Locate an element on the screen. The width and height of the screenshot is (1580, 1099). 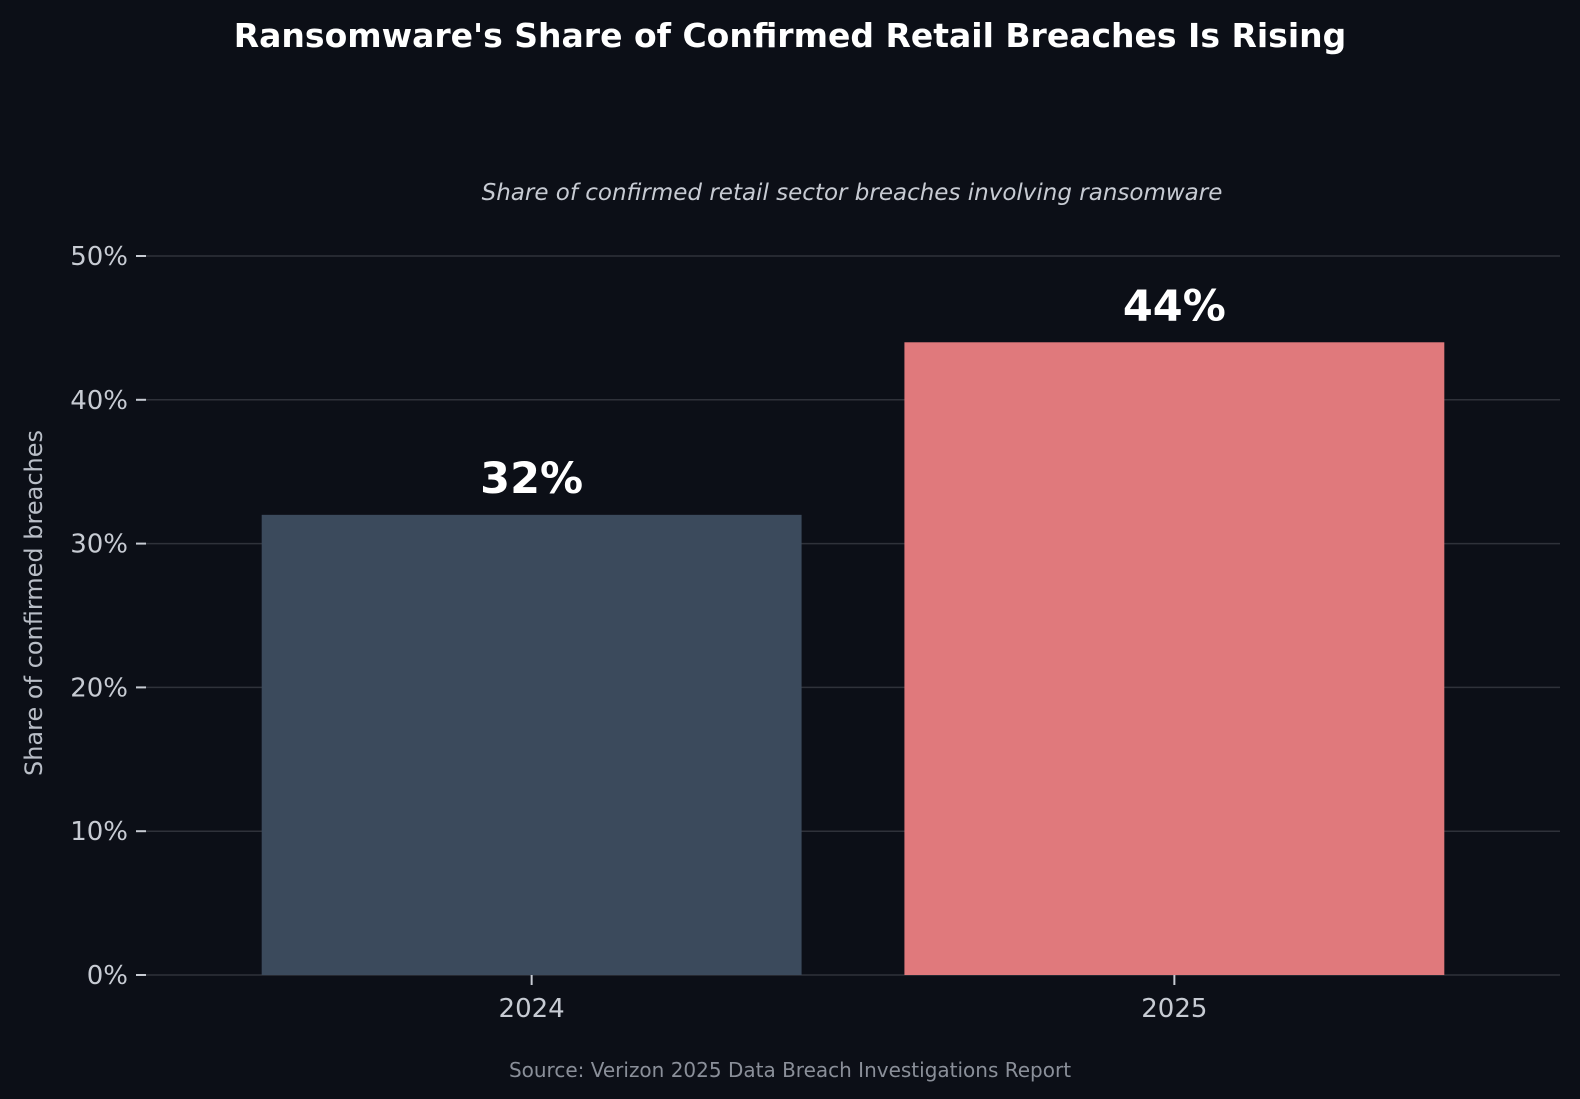
x-tick-label: 2025 is located at coordinates (1174, 1009).